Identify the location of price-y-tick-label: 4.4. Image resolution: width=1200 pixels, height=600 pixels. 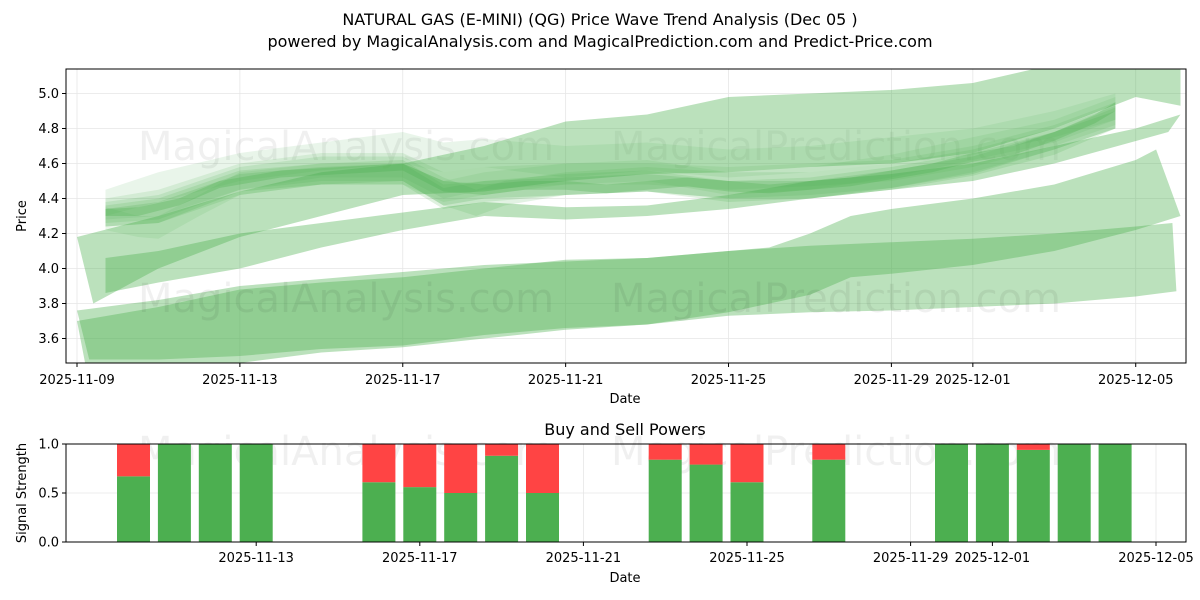
(48, 199).